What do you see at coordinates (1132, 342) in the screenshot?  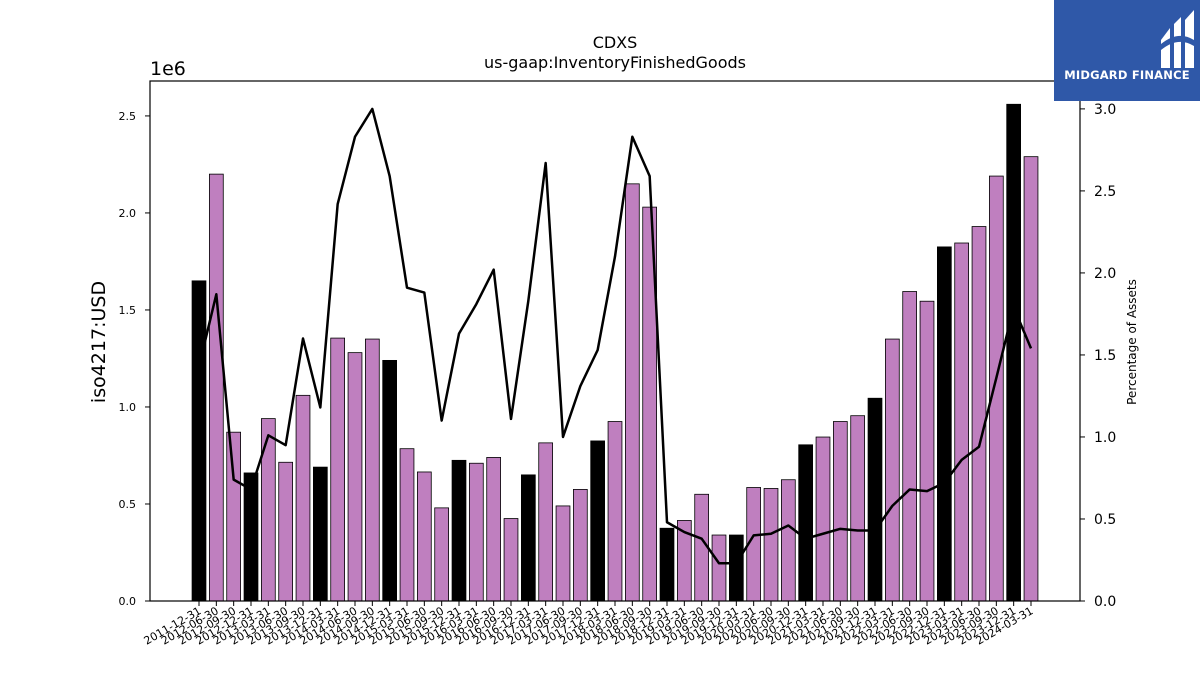 I see `y2-axis-label: Percentage of Assets` at bounding box center [1132, 342].